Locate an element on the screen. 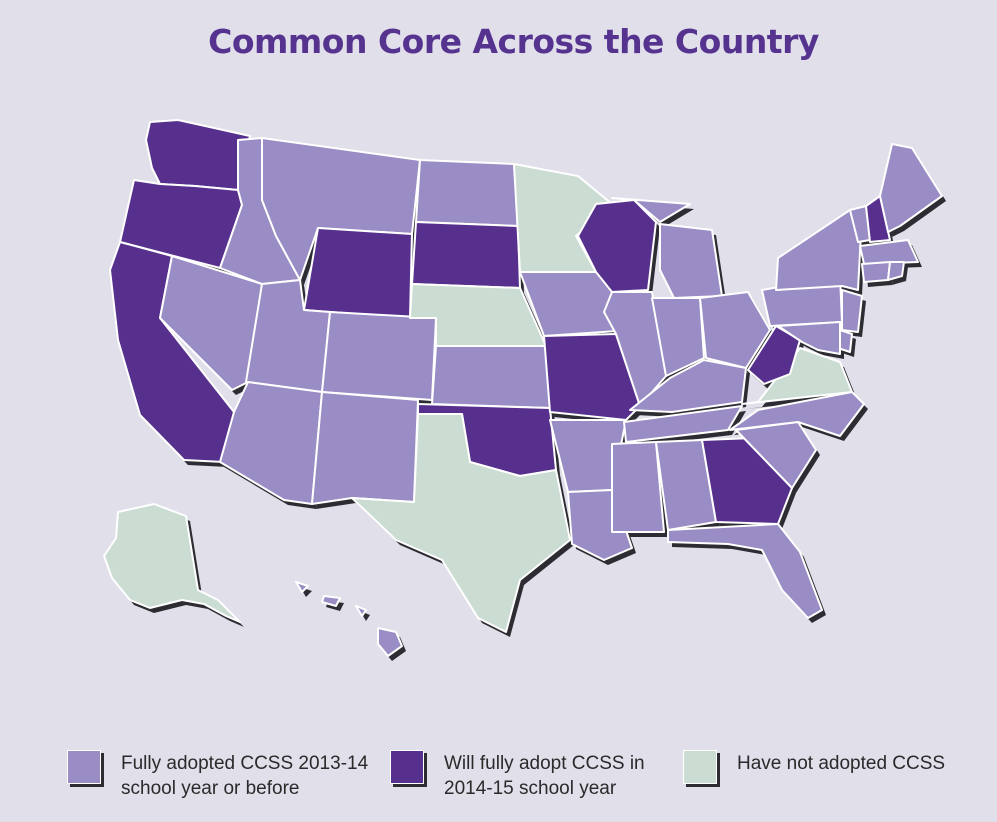 The height and width of the screenshot is (822, 997). legend-swatch-not-adopted is located at coordinates (700, 767).